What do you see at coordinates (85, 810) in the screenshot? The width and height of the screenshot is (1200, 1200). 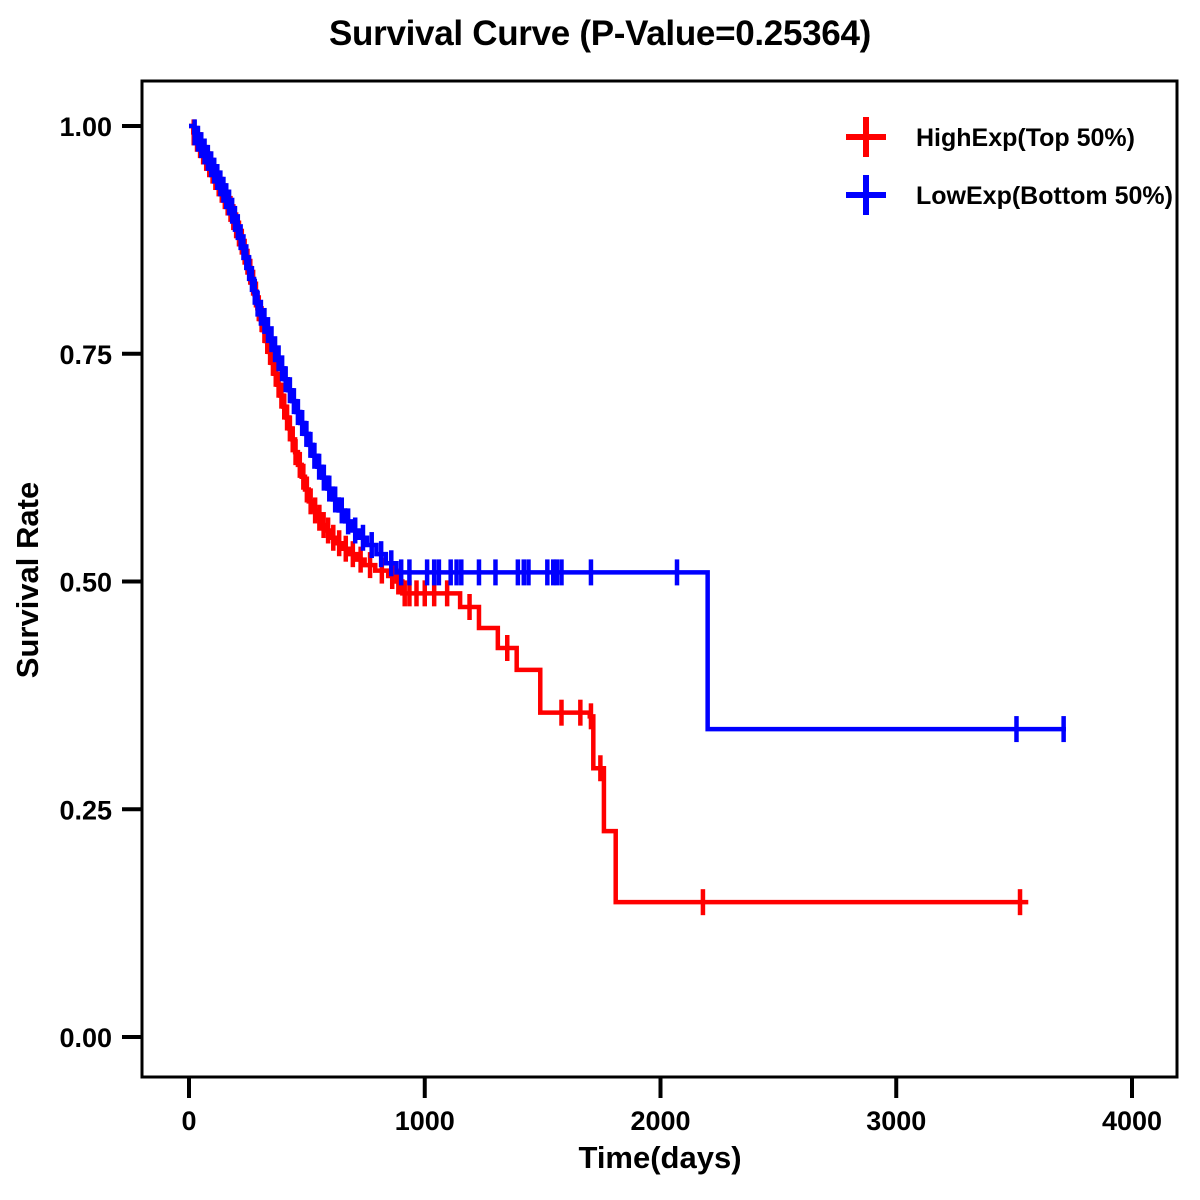 I see `y-tick-label: 0.25` at bounding box center [85, 810].